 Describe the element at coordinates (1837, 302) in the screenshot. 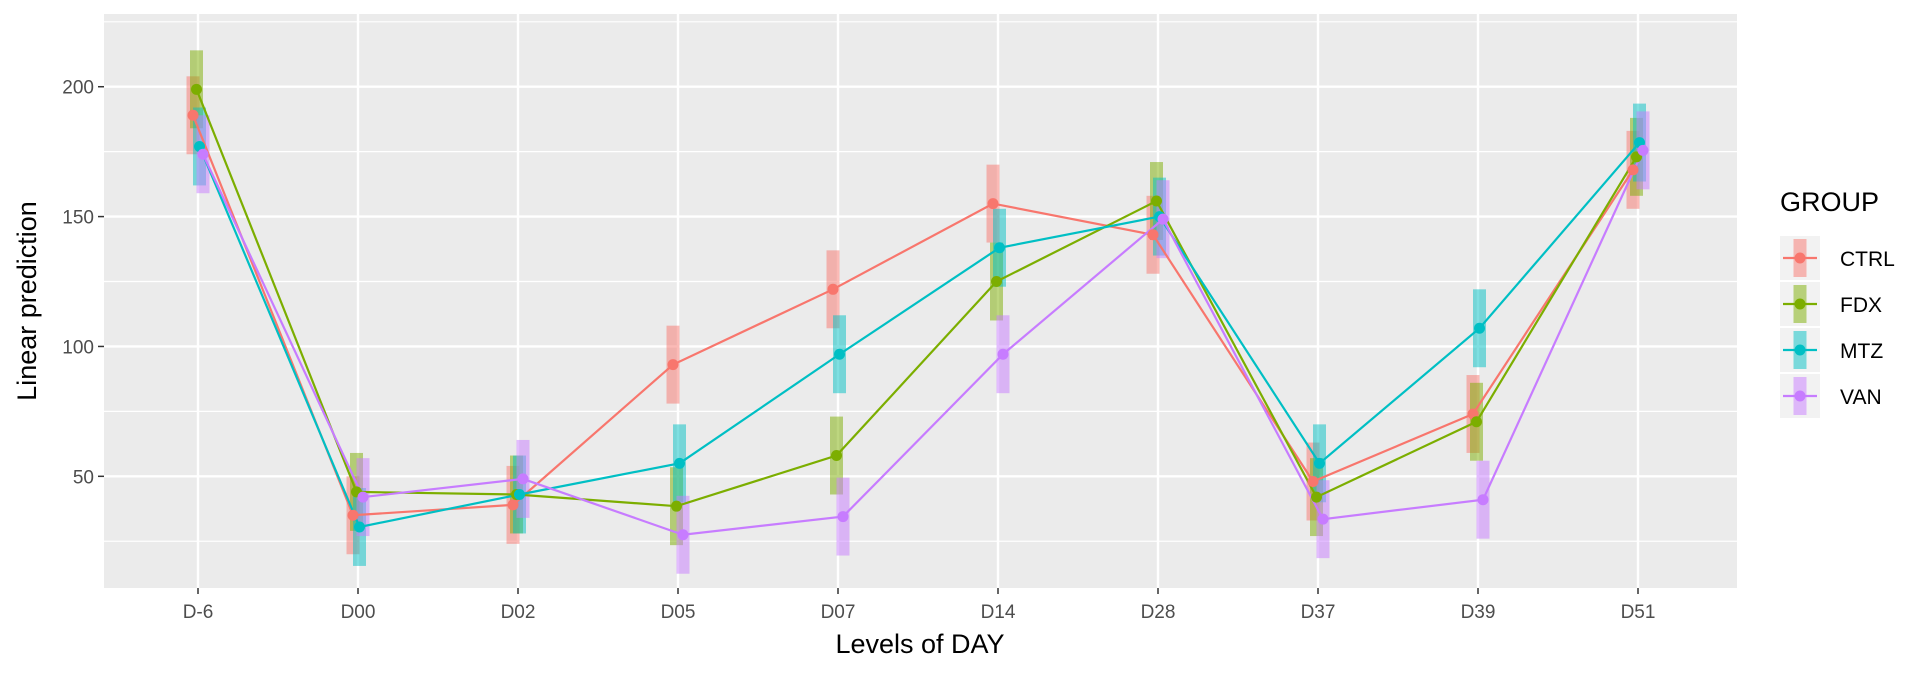

I see `legend: GROUP CTRL FDX MTZ VAN` at that location.